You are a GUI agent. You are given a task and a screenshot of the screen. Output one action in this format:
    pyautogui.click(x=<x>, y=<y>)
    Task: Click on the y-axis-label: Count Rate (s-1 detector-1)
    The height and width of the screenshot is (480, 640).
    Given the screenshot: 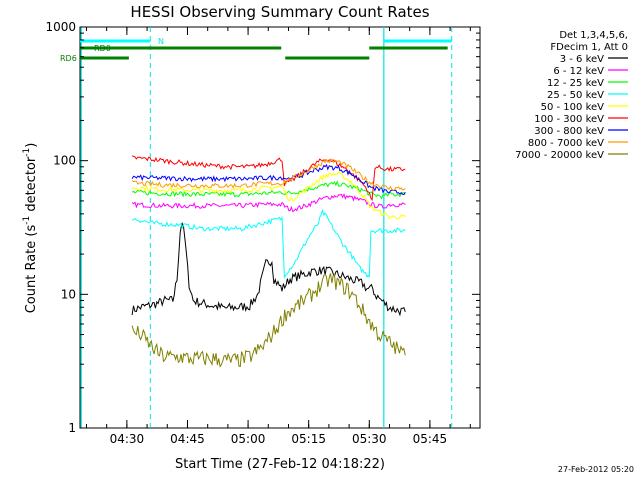 What is the action you would take?
    pyautogui.click(x=30, y=228)
    